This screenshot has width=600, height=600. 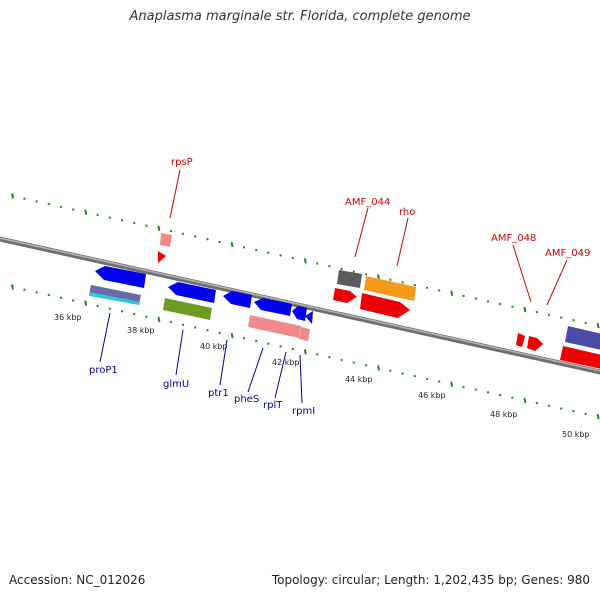 What do you see at coordinates (182, 162) in the screenshot?
I see `gene-label-rpsP: rpsP` at bounding box center [182, 162].